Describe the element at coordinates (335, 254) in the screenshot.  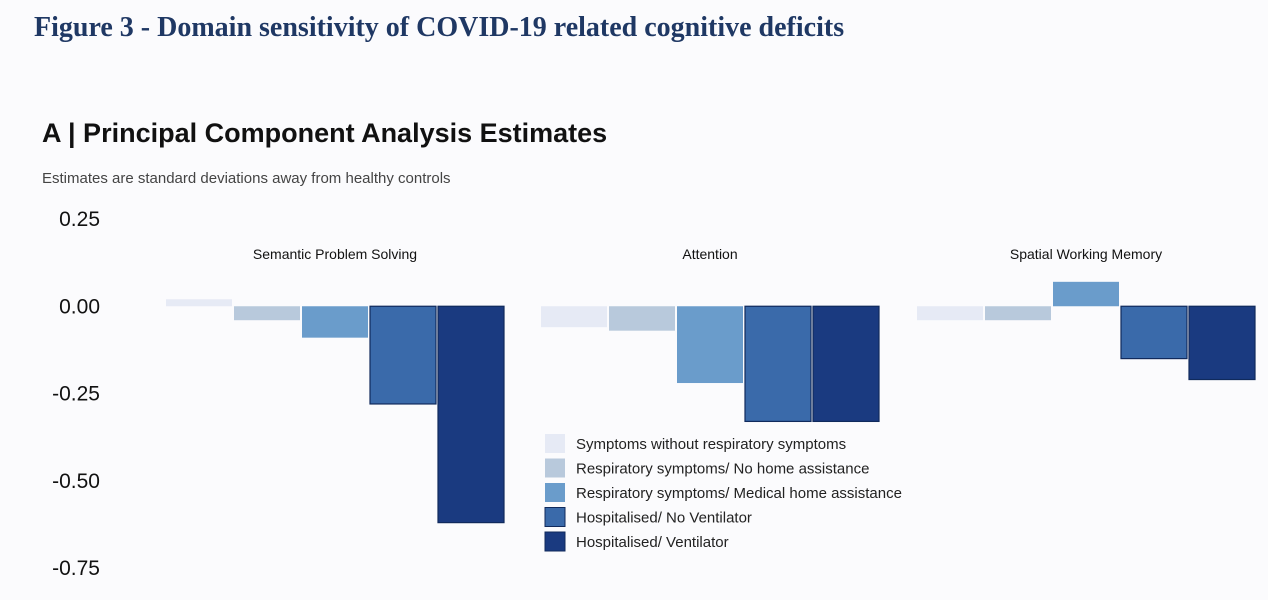
I see `facet-label: Semantic Problem Solving` at that location.